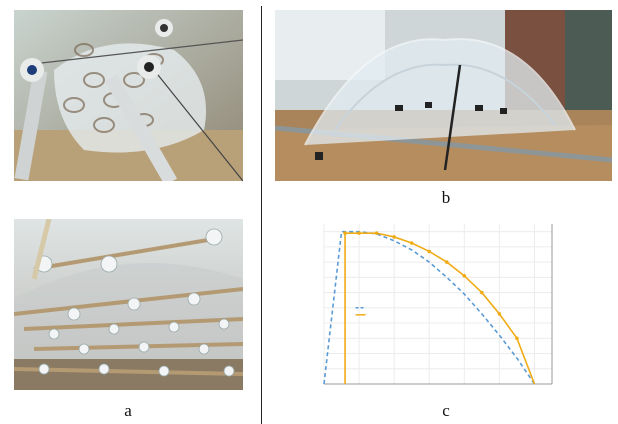 This screenshot has width=618, height=424. I want to click on photo-a-top, so click(128, 95).